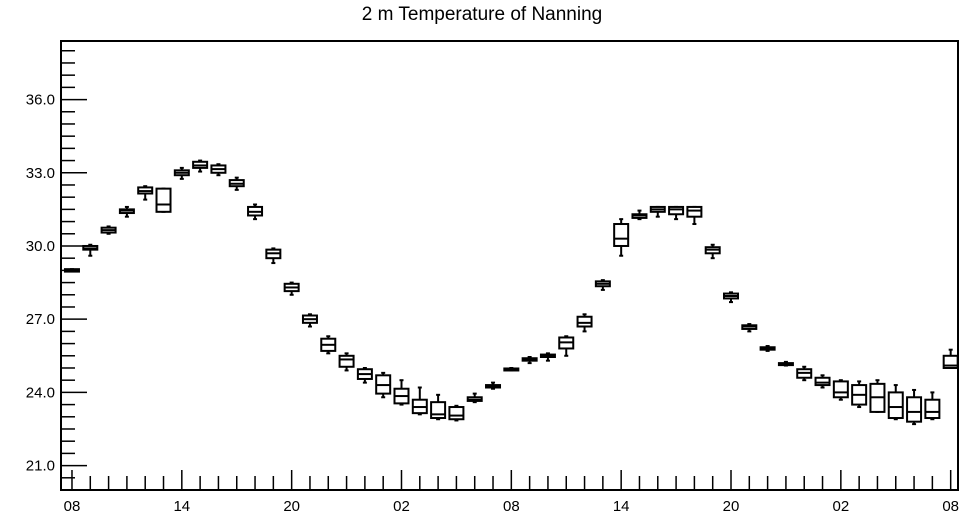 This screenshot has width=964, height=520. I want to click on y-tick-label: 33.0, so click(40, 173).